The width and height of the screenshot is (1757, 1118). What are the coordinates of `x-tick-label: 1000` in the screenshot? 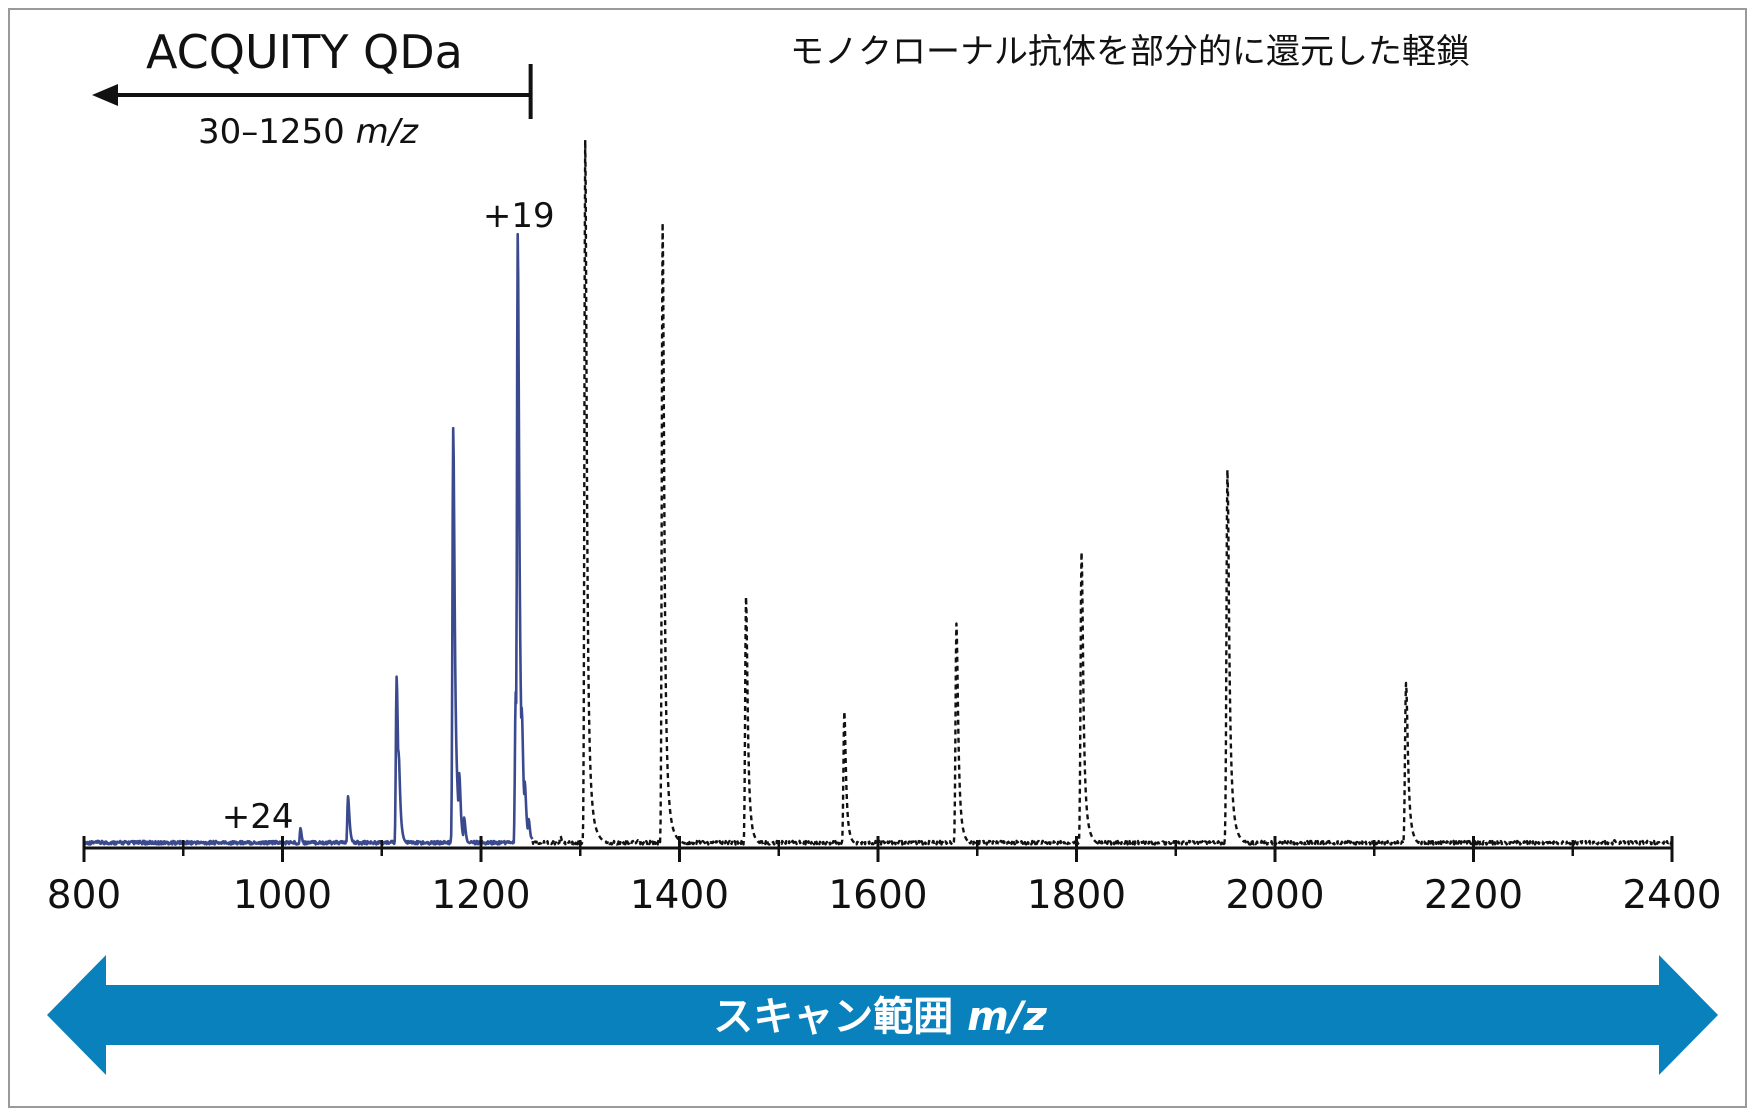 It's located at (282, 895).